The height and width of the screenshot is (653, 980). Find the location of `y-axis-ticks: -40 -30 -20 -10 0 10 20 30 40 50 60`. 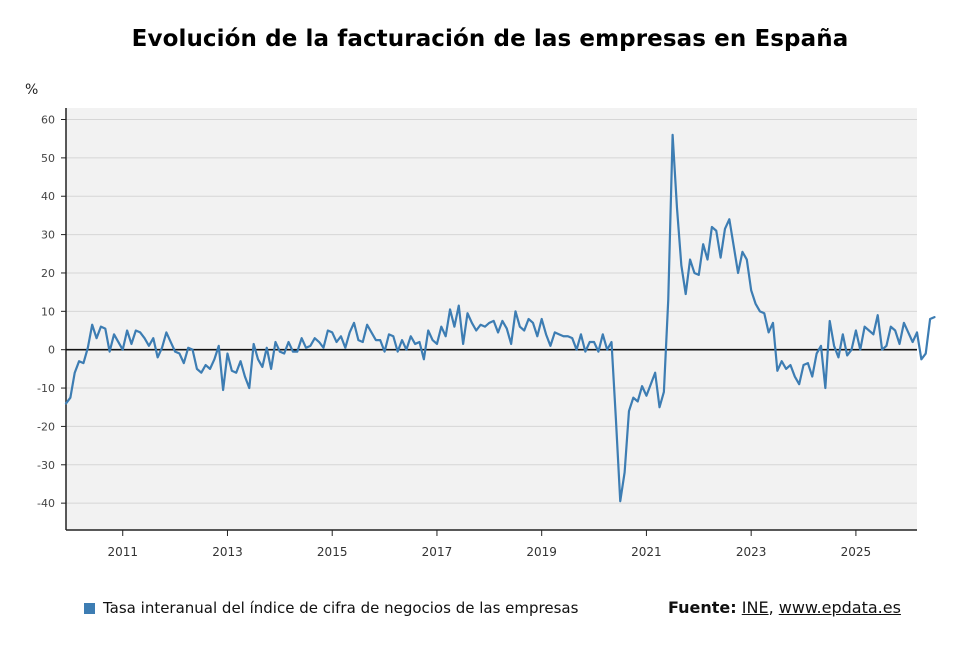

y-axis-ticks: -40 -30 -20 -10 0 10 20 30 40 50 60 is located at coordinates (51, 312).